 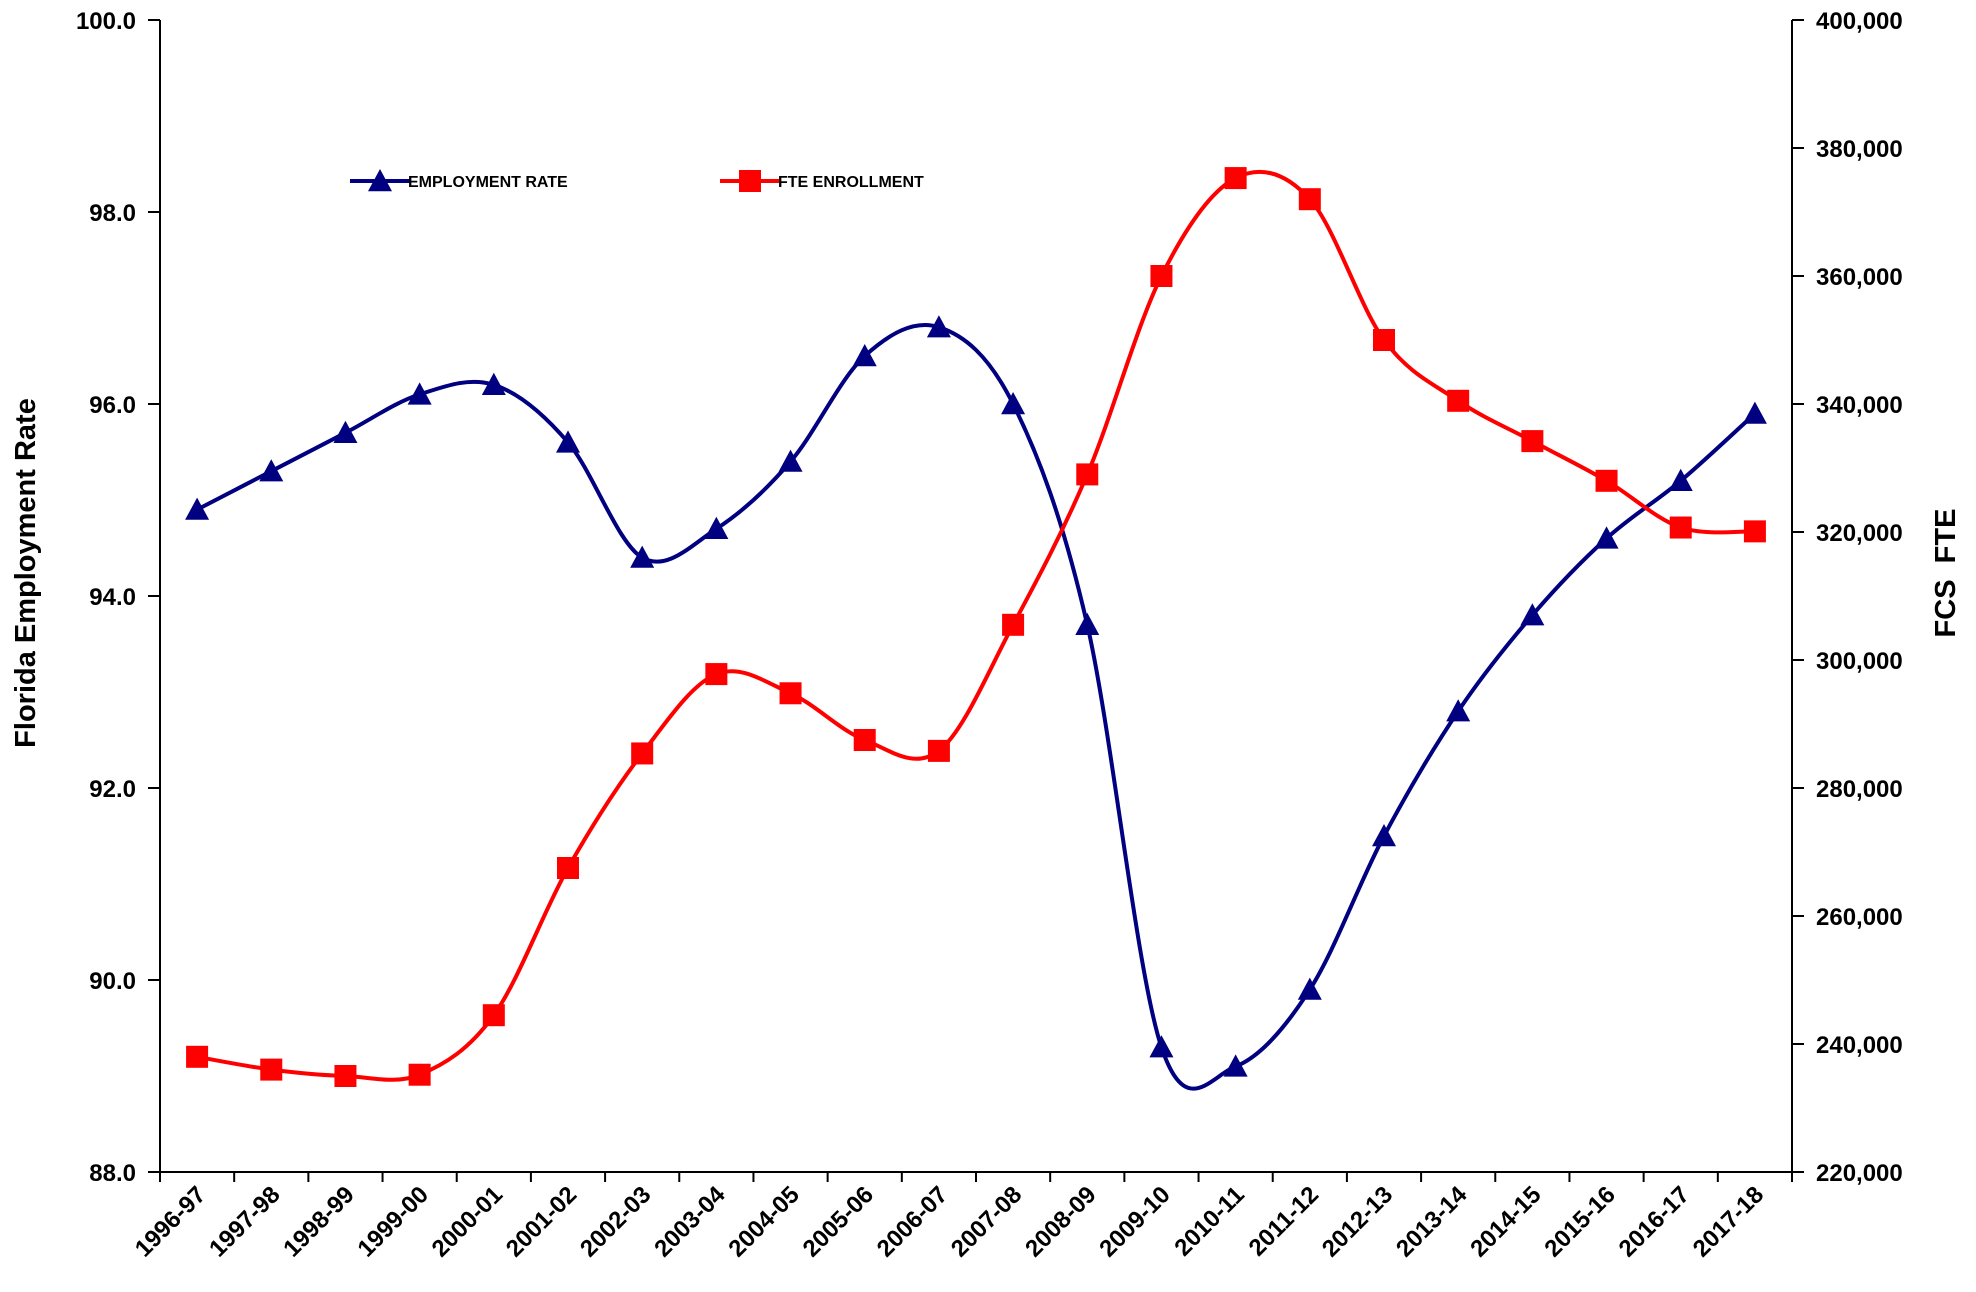 What do you see at coordinates (1859, 1045) in the screenshot?
I see `right-tick-label: 240,000` at bounding box center [1859, 1045].